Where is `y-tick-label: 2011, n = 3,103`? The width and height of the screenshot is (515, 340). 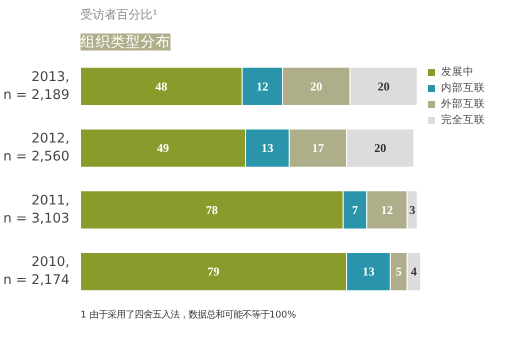
y-tick-label: 2011, n = 3,103 is located at coordinates (36, 209).